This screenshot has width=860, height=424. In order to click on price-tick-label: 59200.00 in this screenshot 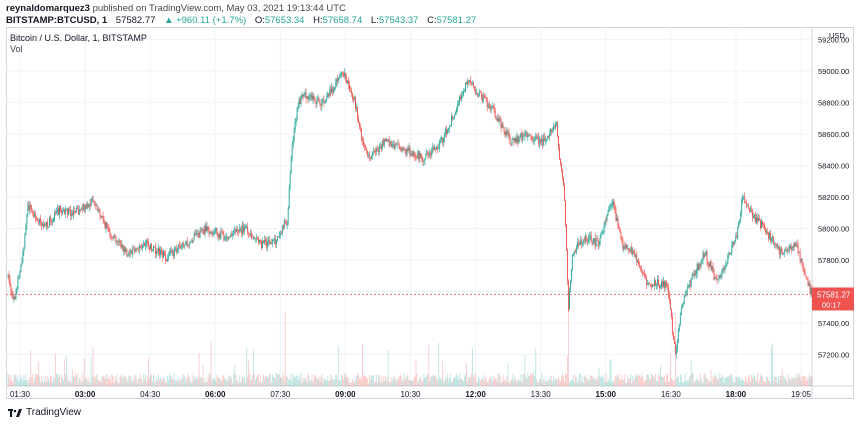, I will do `click(833, 40)`.